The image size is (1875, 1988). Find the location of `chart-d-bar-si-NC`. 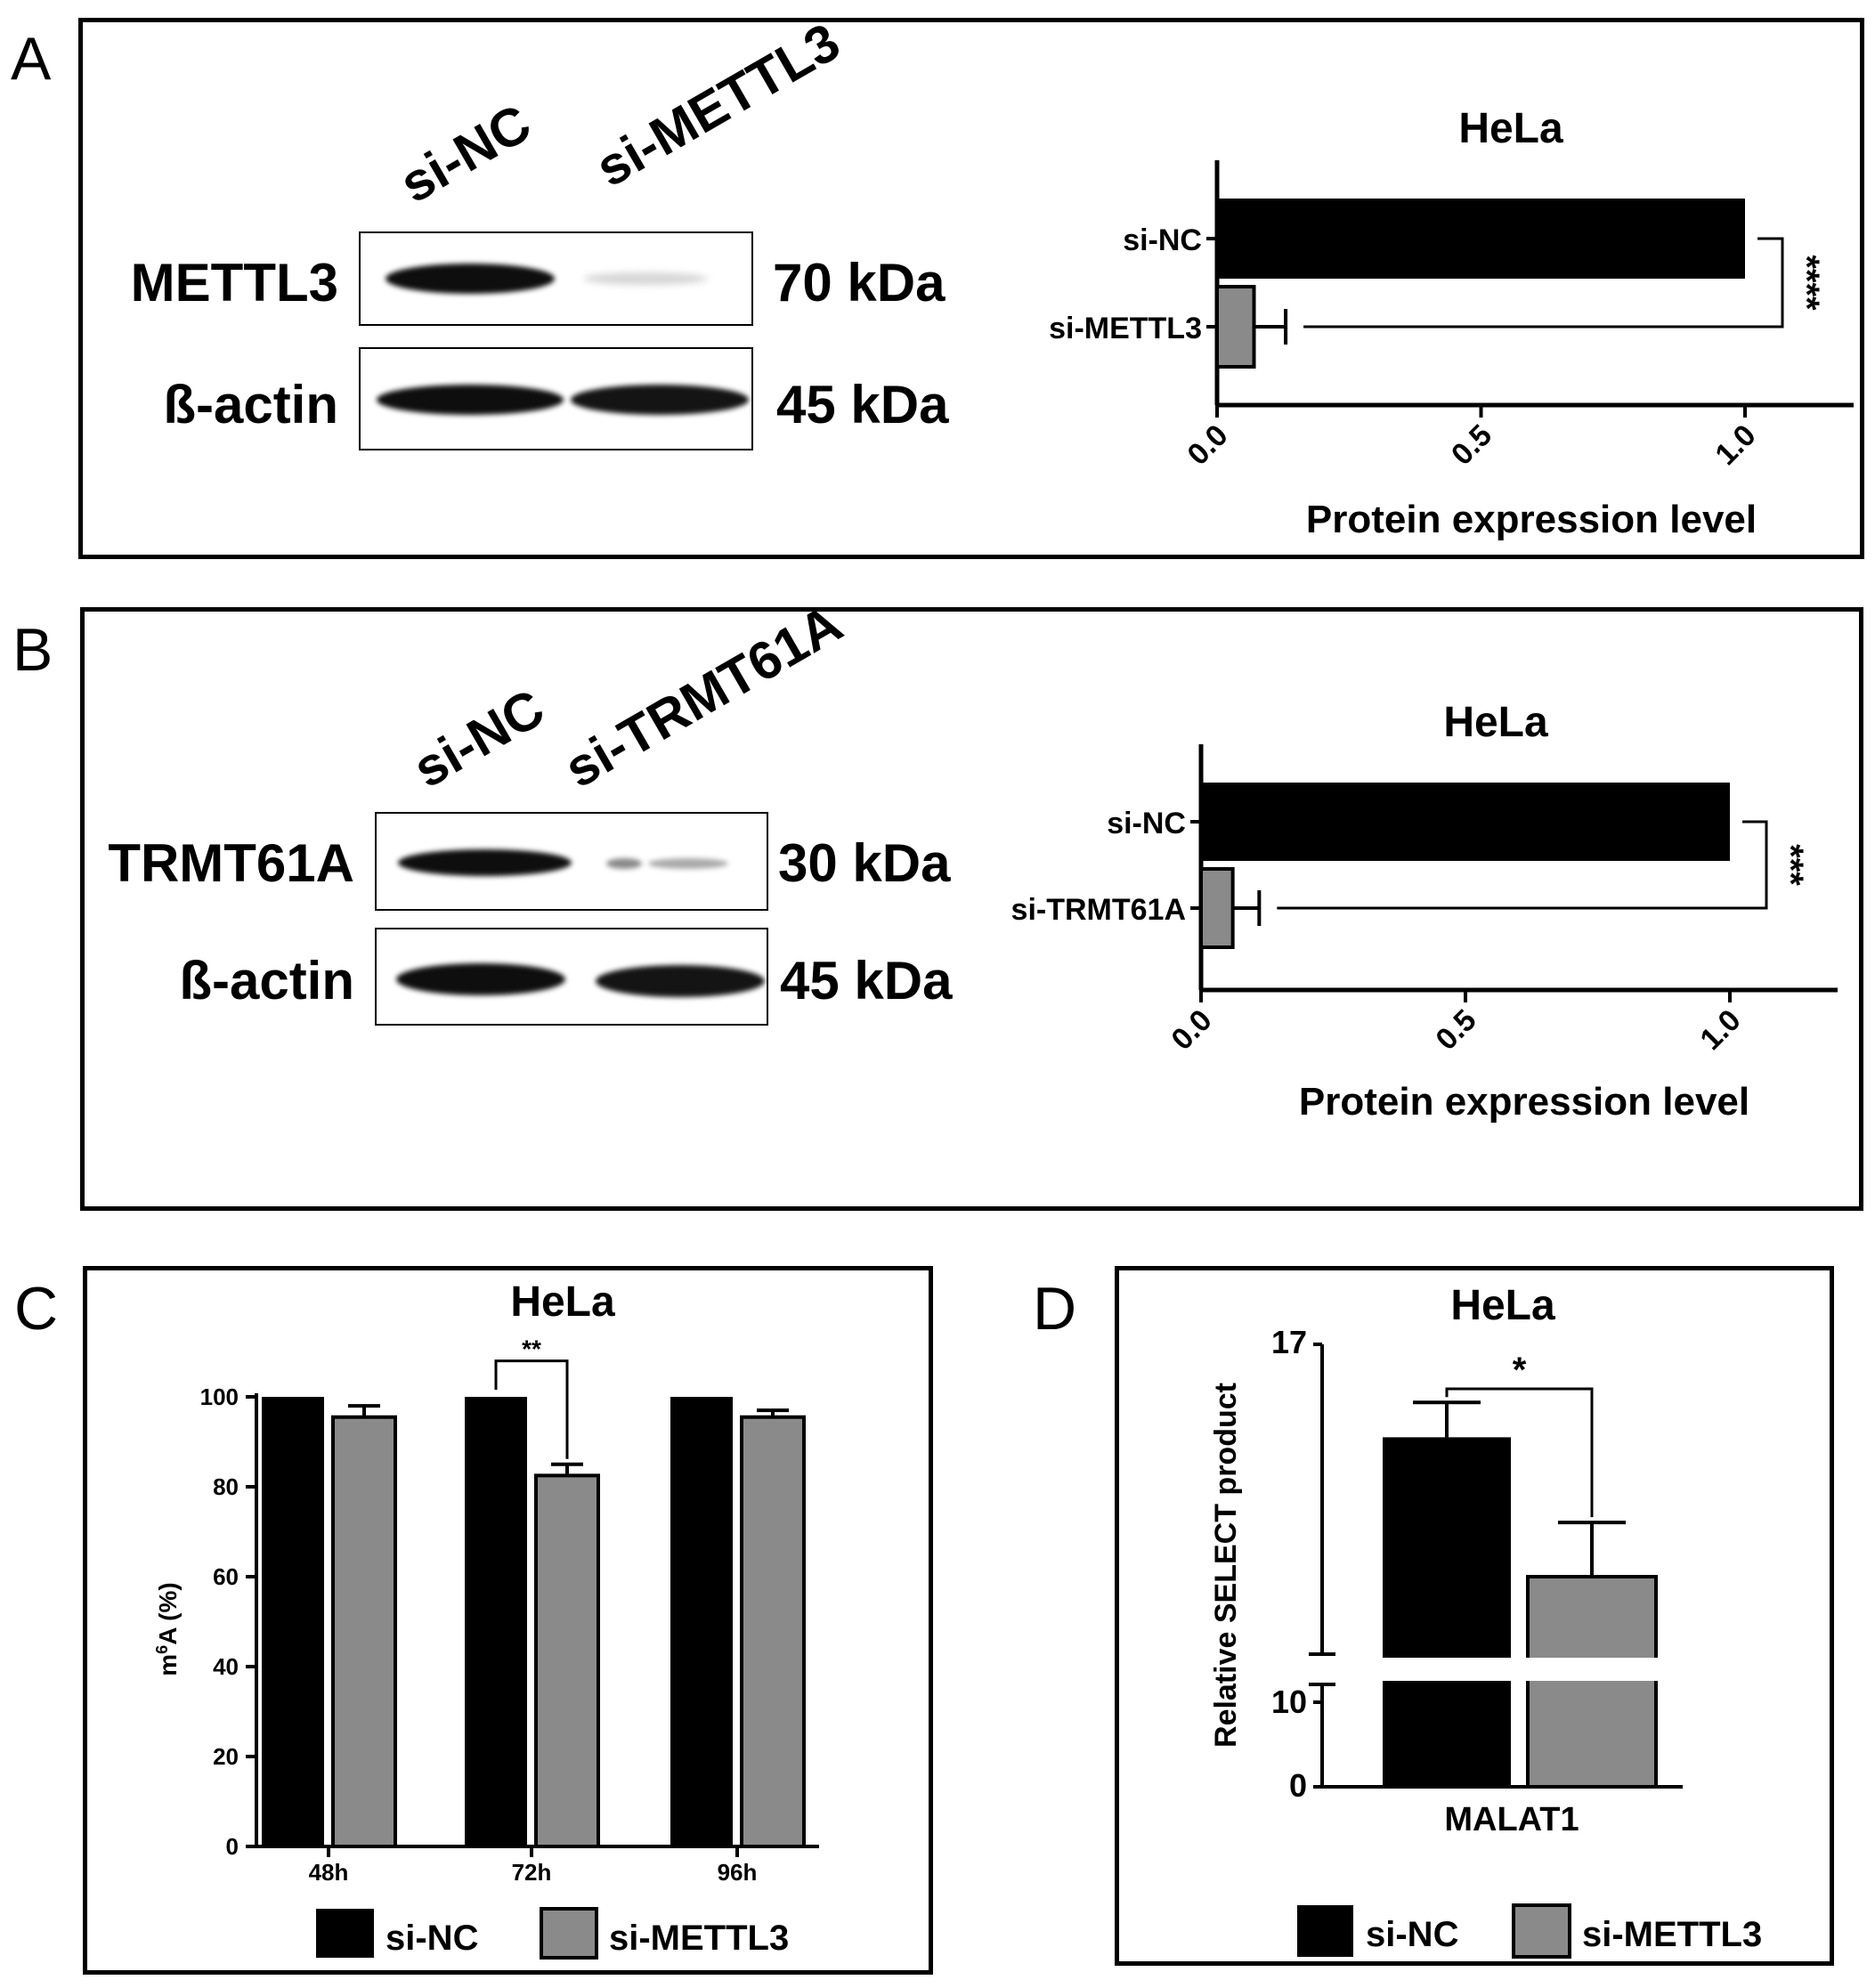

chart-d-bar-si-NC is located at coordinates (1447, 1612).